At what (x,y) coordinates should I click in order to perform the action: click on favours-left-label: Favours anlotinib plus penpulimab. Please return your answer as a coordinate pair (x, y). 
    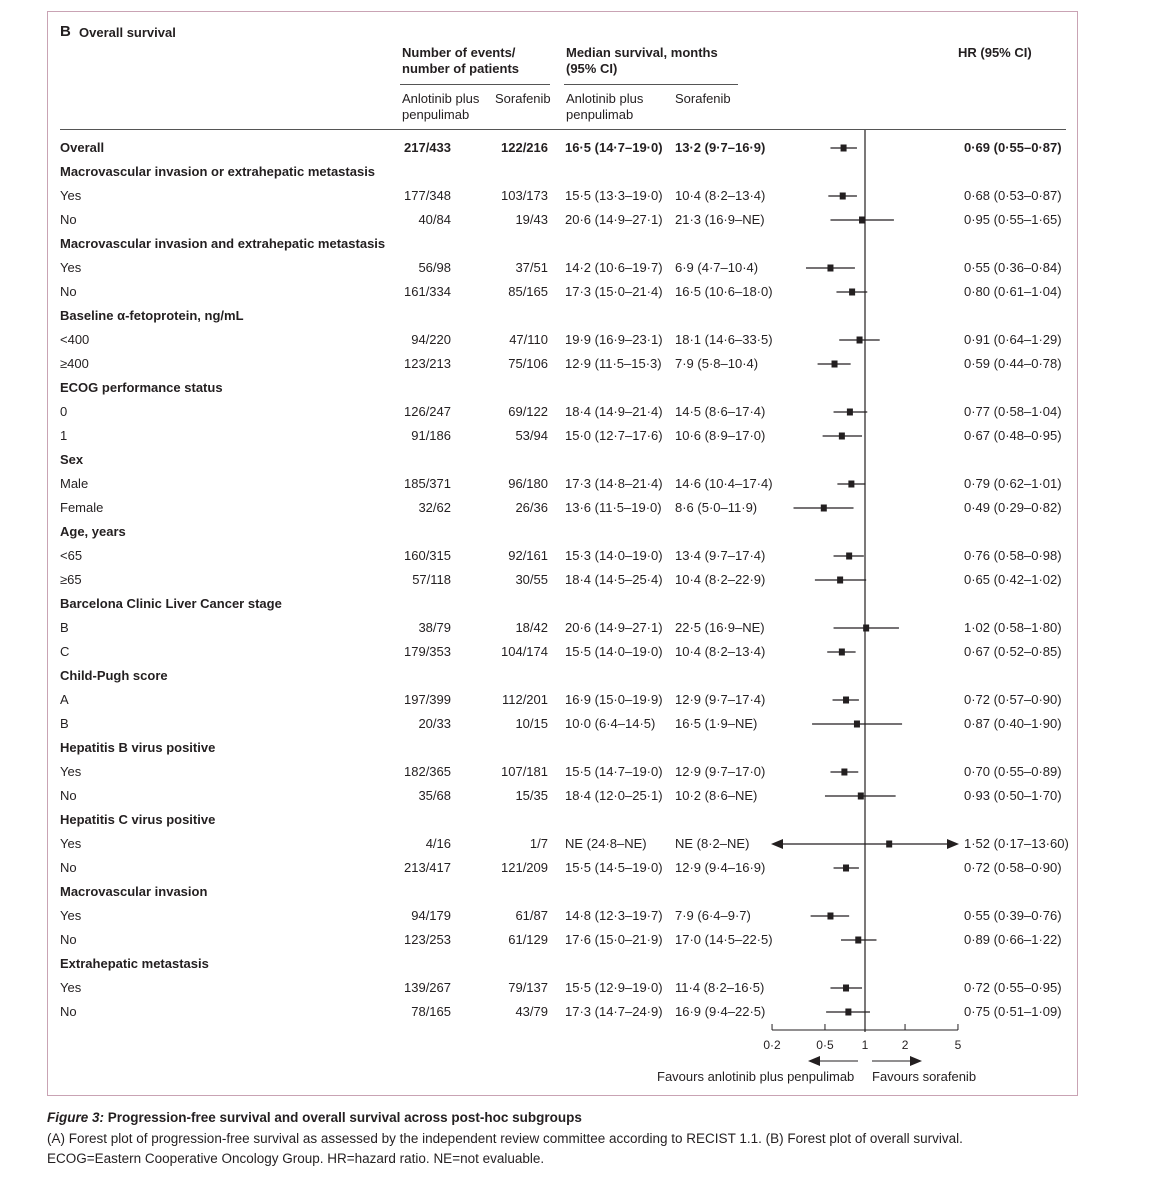
    Looking at the image, I should click on (756, 1076).